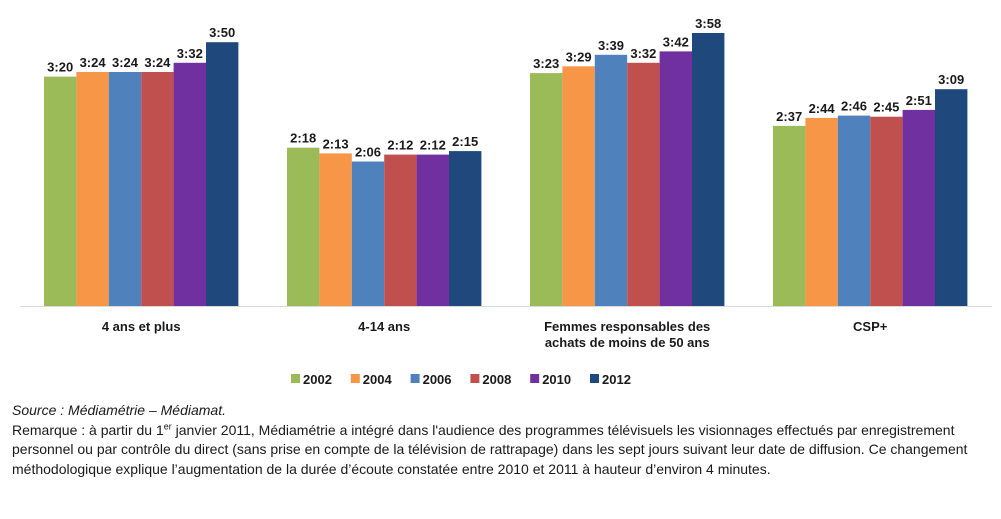 This screenshot has height=519, width=1001. I want to click on remark-text-start: Remarque : à partir du 1, so click(88, 429).